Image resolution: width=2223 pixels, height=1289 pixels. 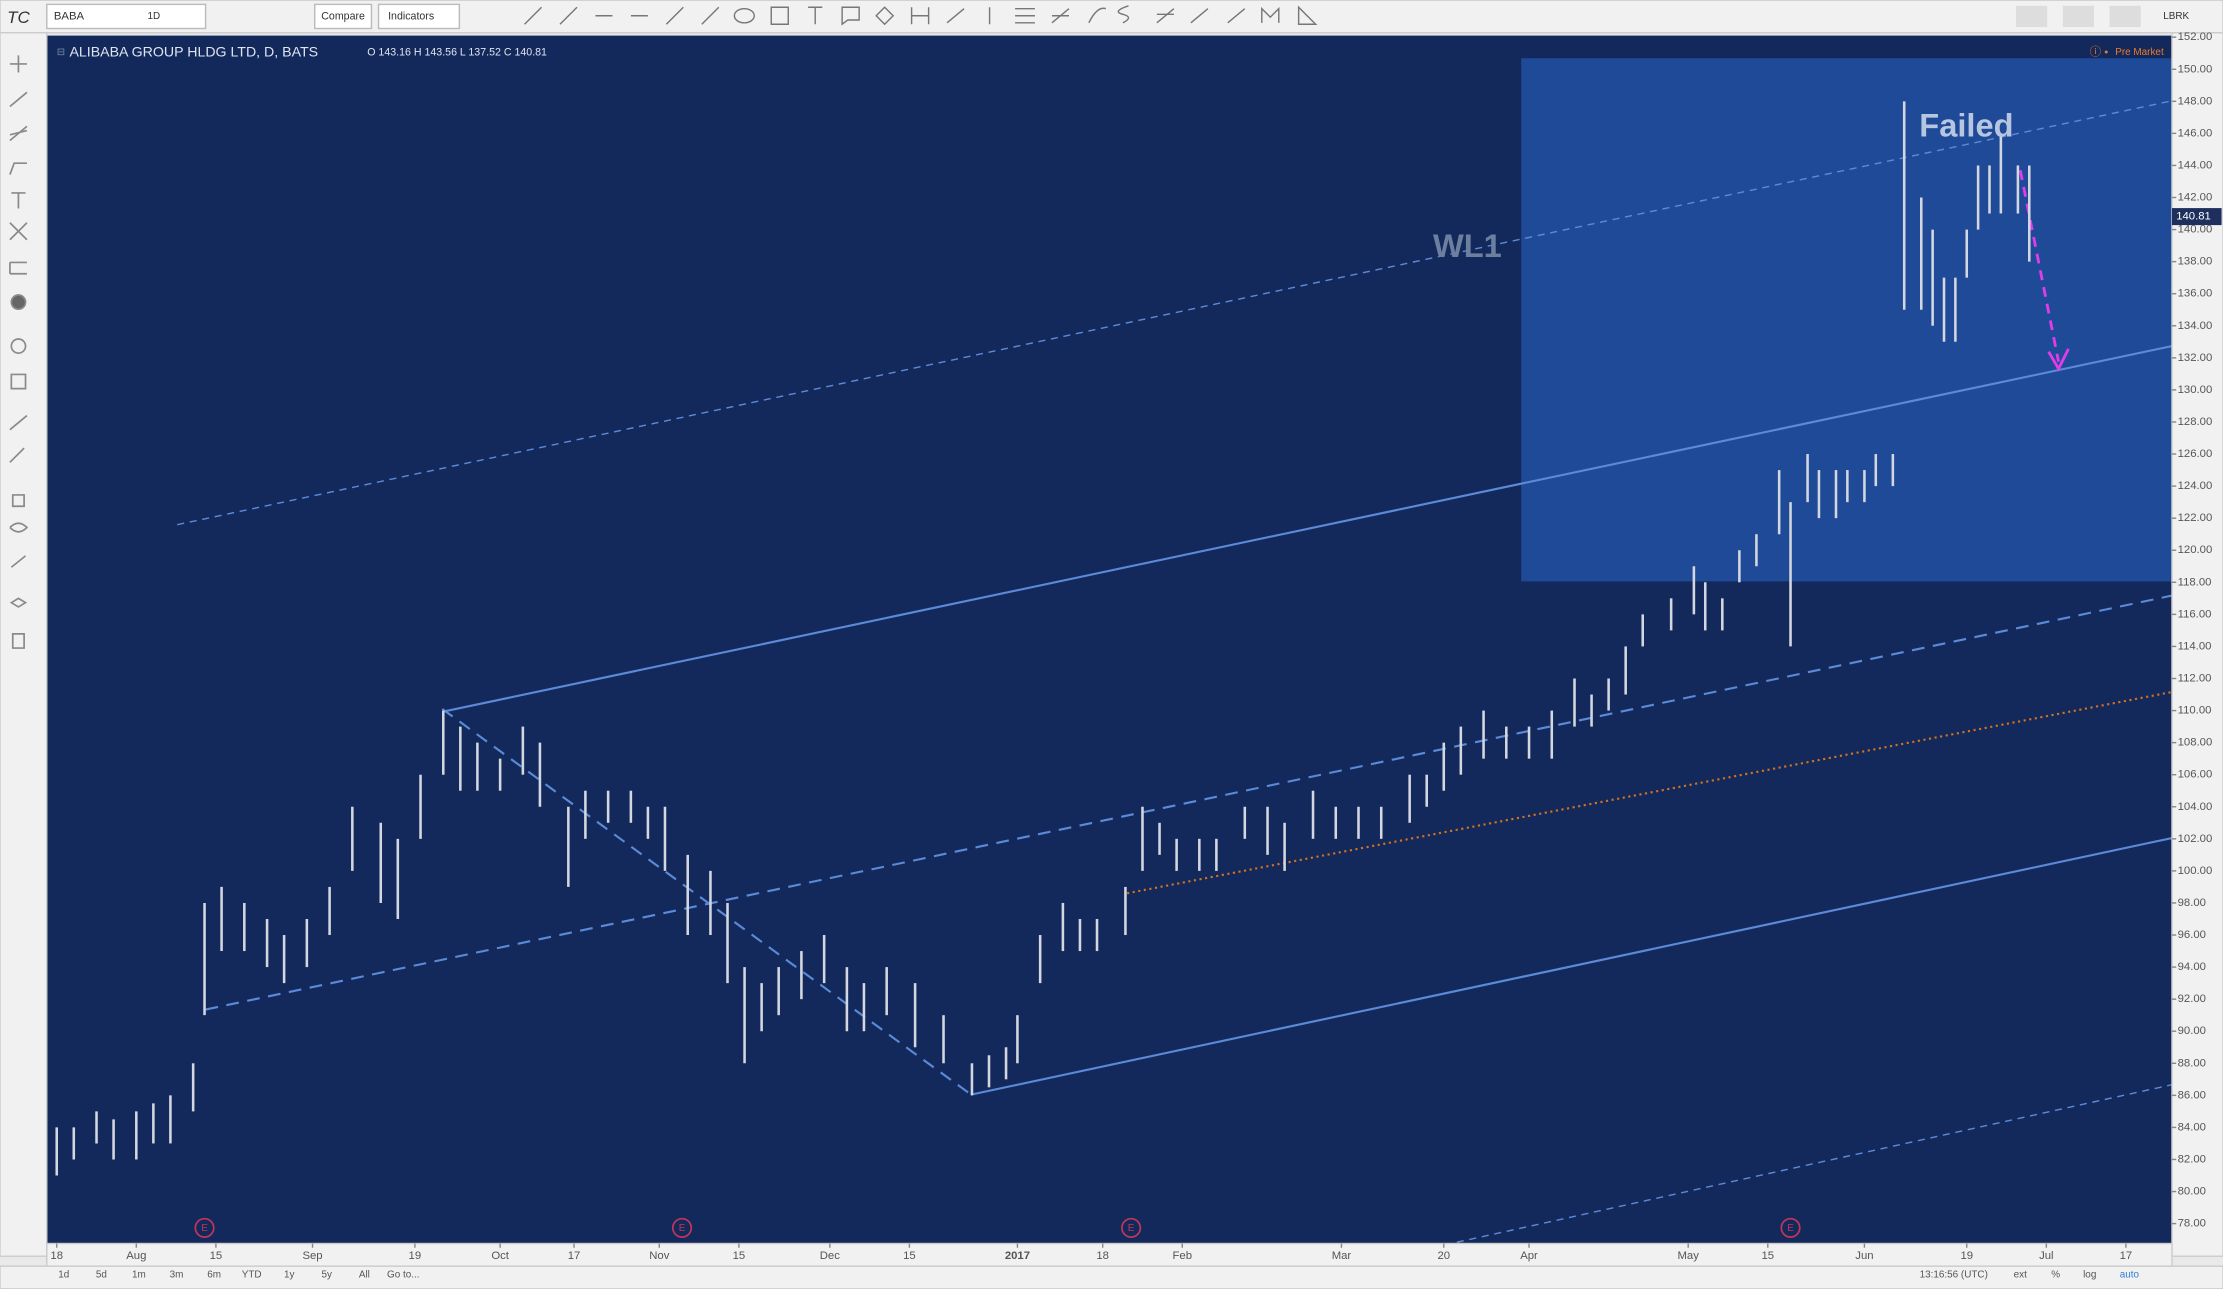 What do you see at coordinates (2099, 52) in the screenshot?
I see `status-icon: ⓘ •` at bounding box center [2099, 52].